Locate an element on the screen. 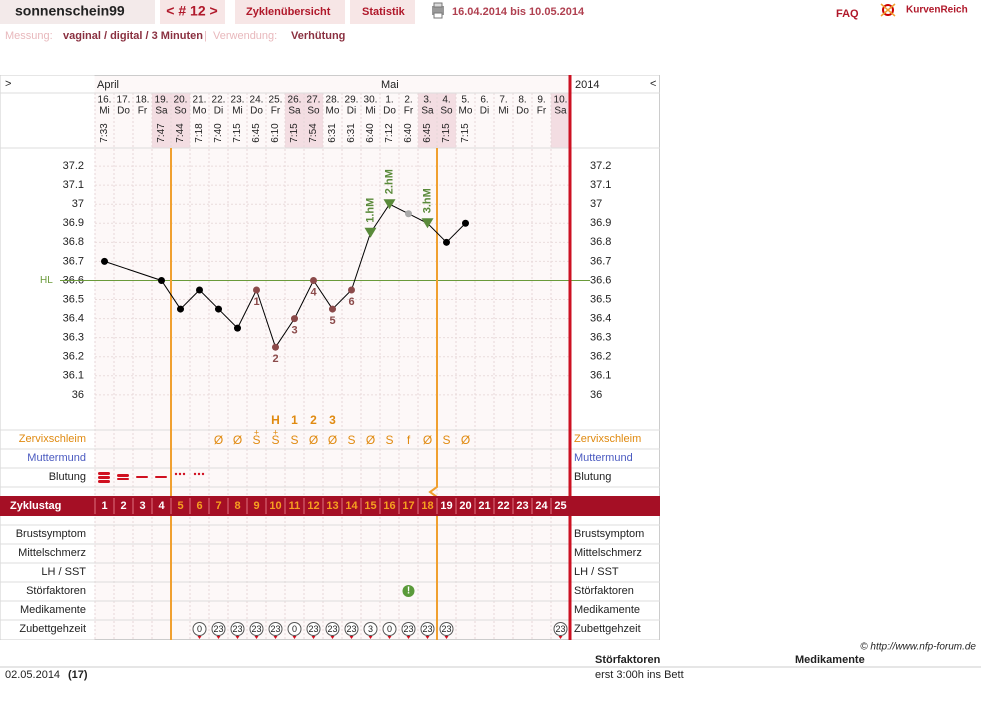 The image size is (981, 704). cycle-day: 10 is located at coordinates (275, 506).